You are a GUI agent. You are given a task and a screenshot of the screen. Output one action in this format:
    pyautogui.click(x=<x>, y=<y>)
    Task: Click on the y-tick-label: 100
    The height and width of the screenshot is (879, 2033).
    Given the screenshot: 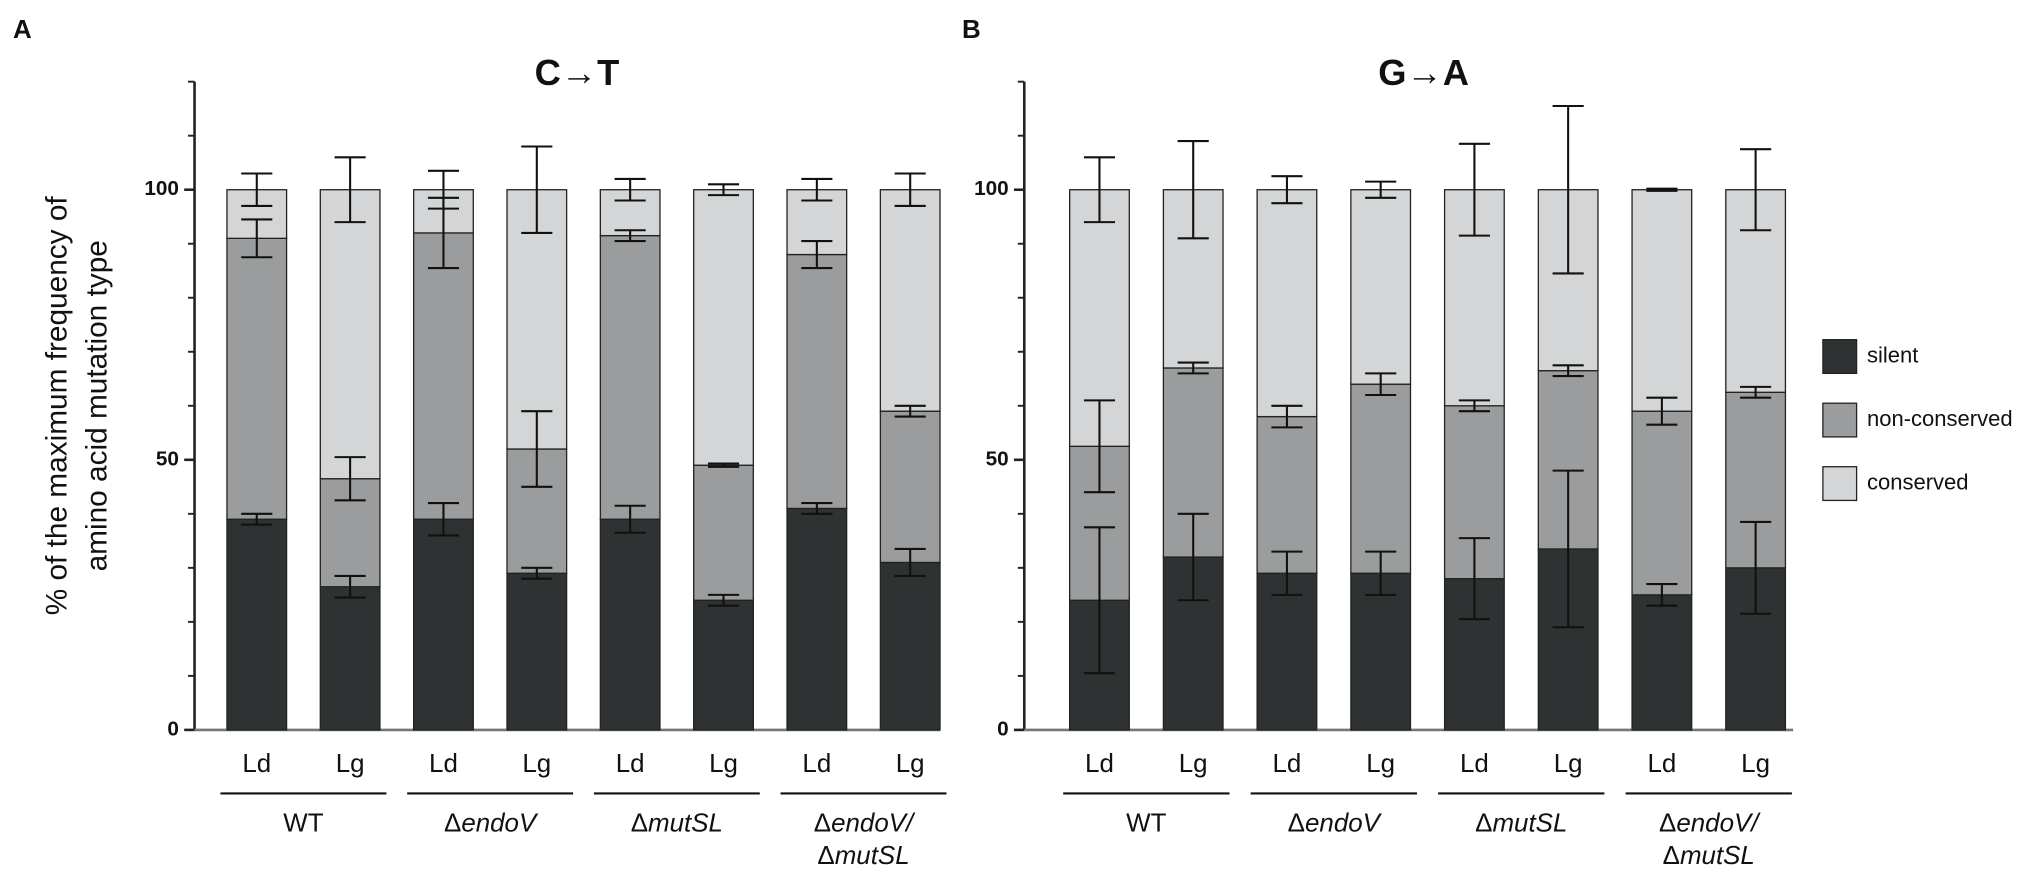 What is the action you would take?
    pyautogui.click(x=991, y=188)
    